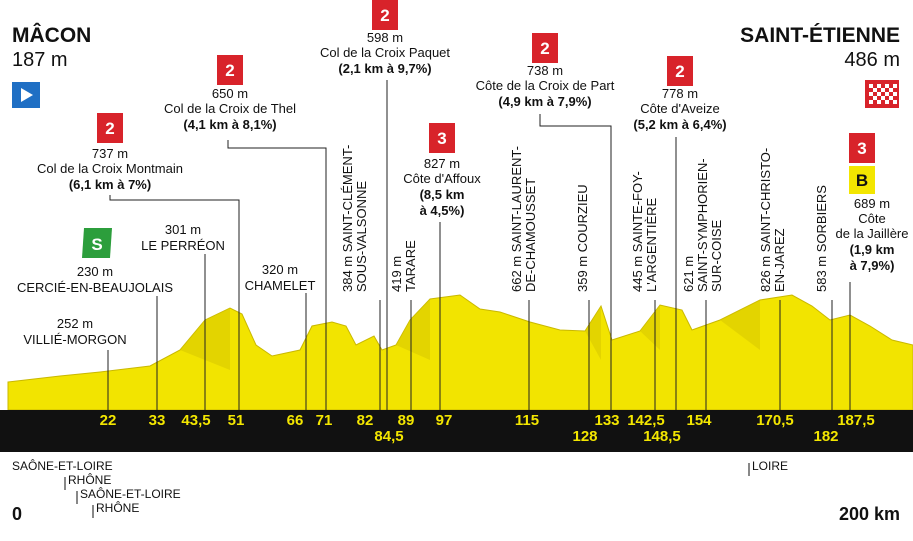 This screenshot has height=541, width=913. Describe the element at coordinates (195, 420) in the screenshot. I see `km-marker: 43,5` at that location.